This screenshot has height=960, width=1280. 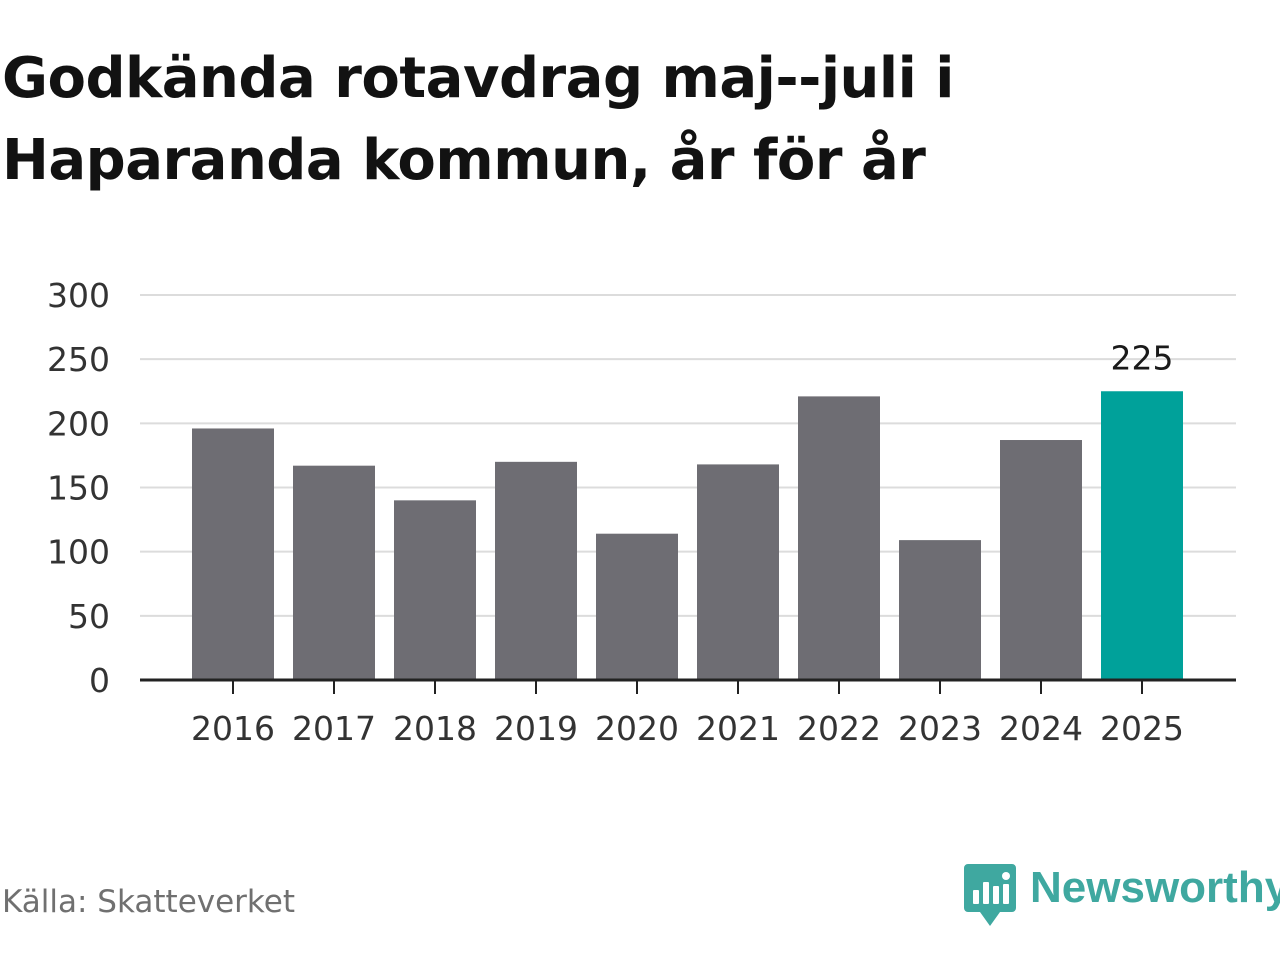 I want to click on x-axis-ticks: 2016 2017 2018 2019 2020 2021 2022 2023 2024 2025, so click(x=687, y=714).